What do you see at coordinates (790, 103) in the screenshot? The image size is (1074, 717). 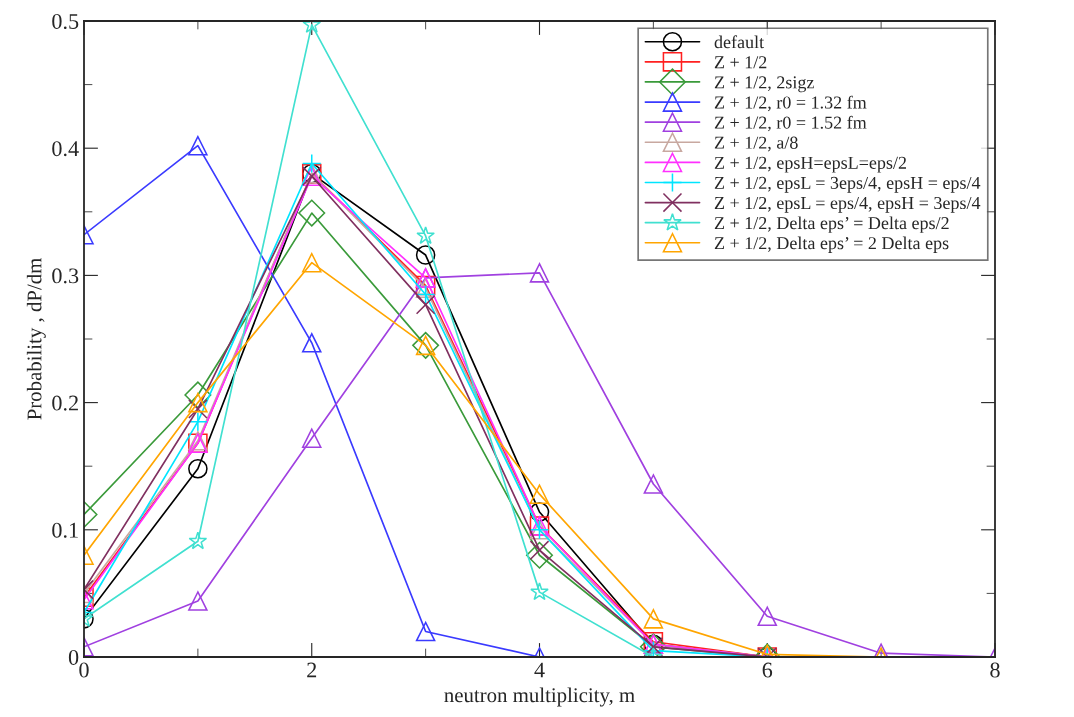 I see `legend-label: Z + 1/2, r0 = 1.32 fm` at bounding box center [790, 103].